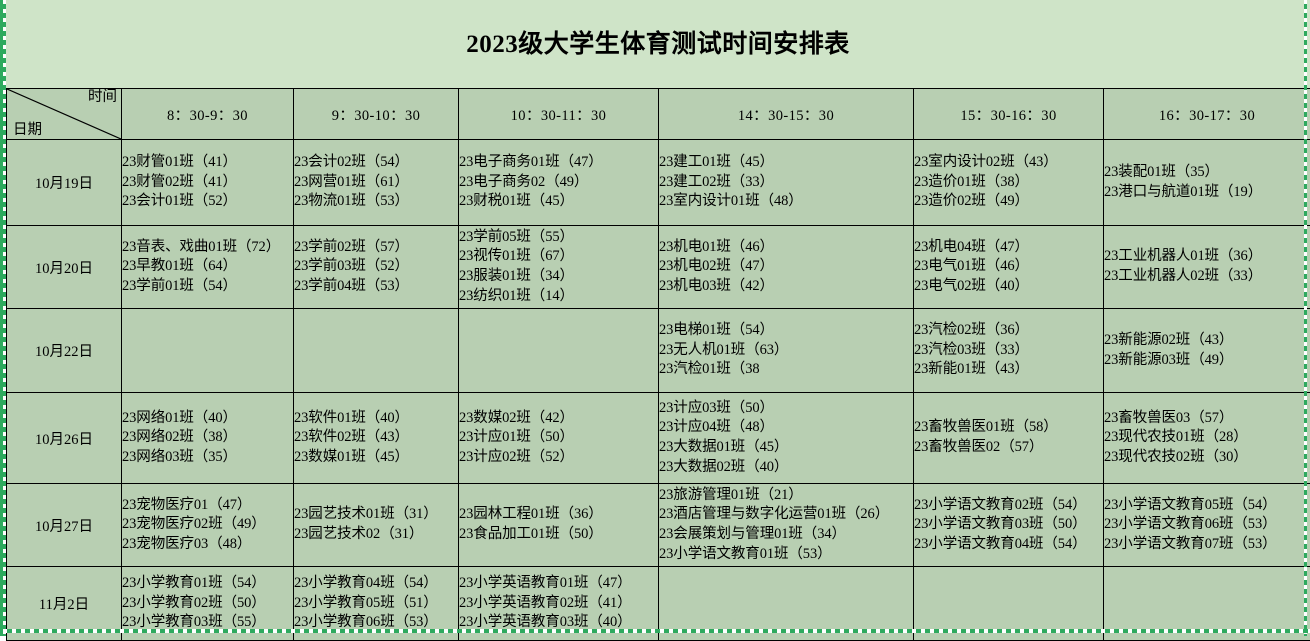 The height and width of the screenshot is (641, 1310). What do you see at coordinates (376, 623) in the screenshot?
I see `class-entry: 23小学教育06班（53）` at bounding box center [376, 623].